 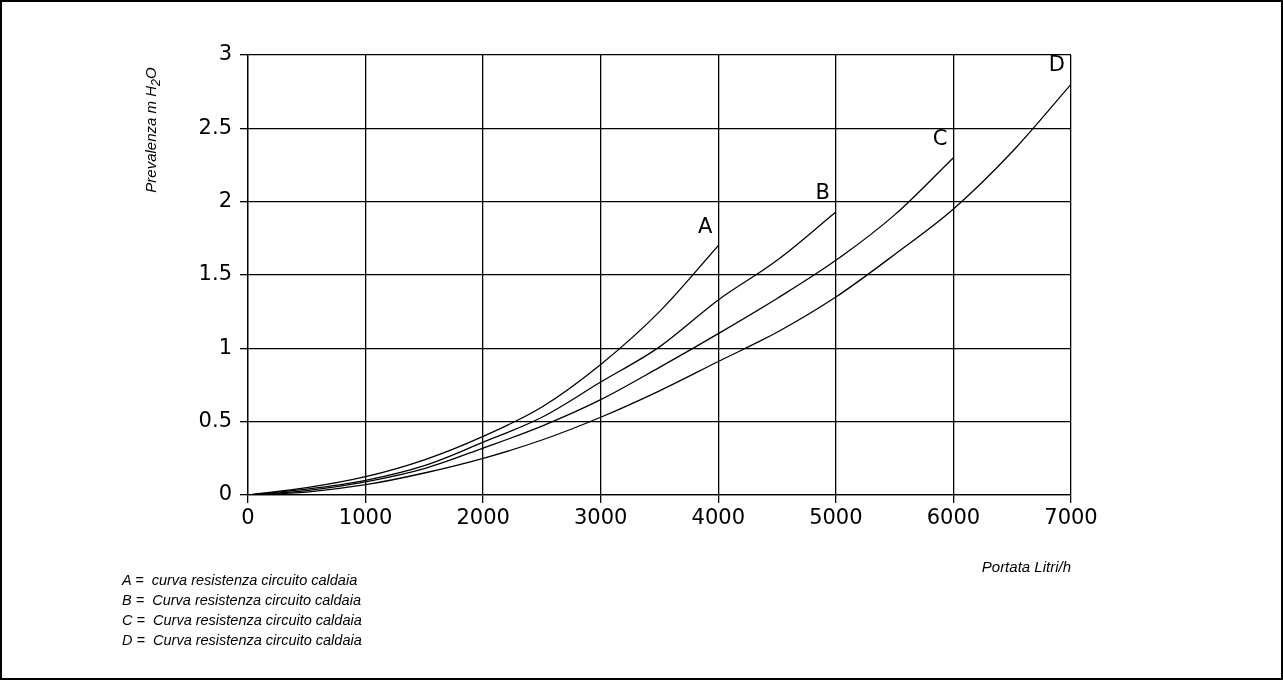 I want to click on y-tick-label: 1.5, so click(x=215, y=273).